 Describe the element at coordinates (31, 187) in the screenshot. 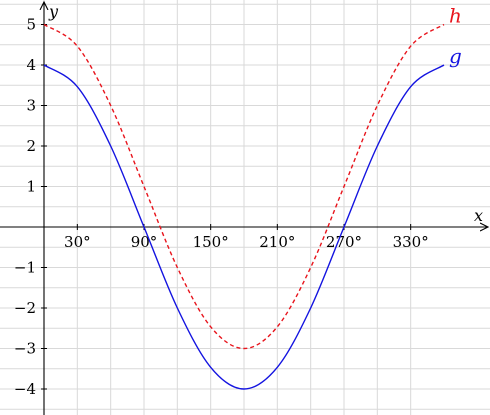

I see `y-tick-label: 1` at that location.